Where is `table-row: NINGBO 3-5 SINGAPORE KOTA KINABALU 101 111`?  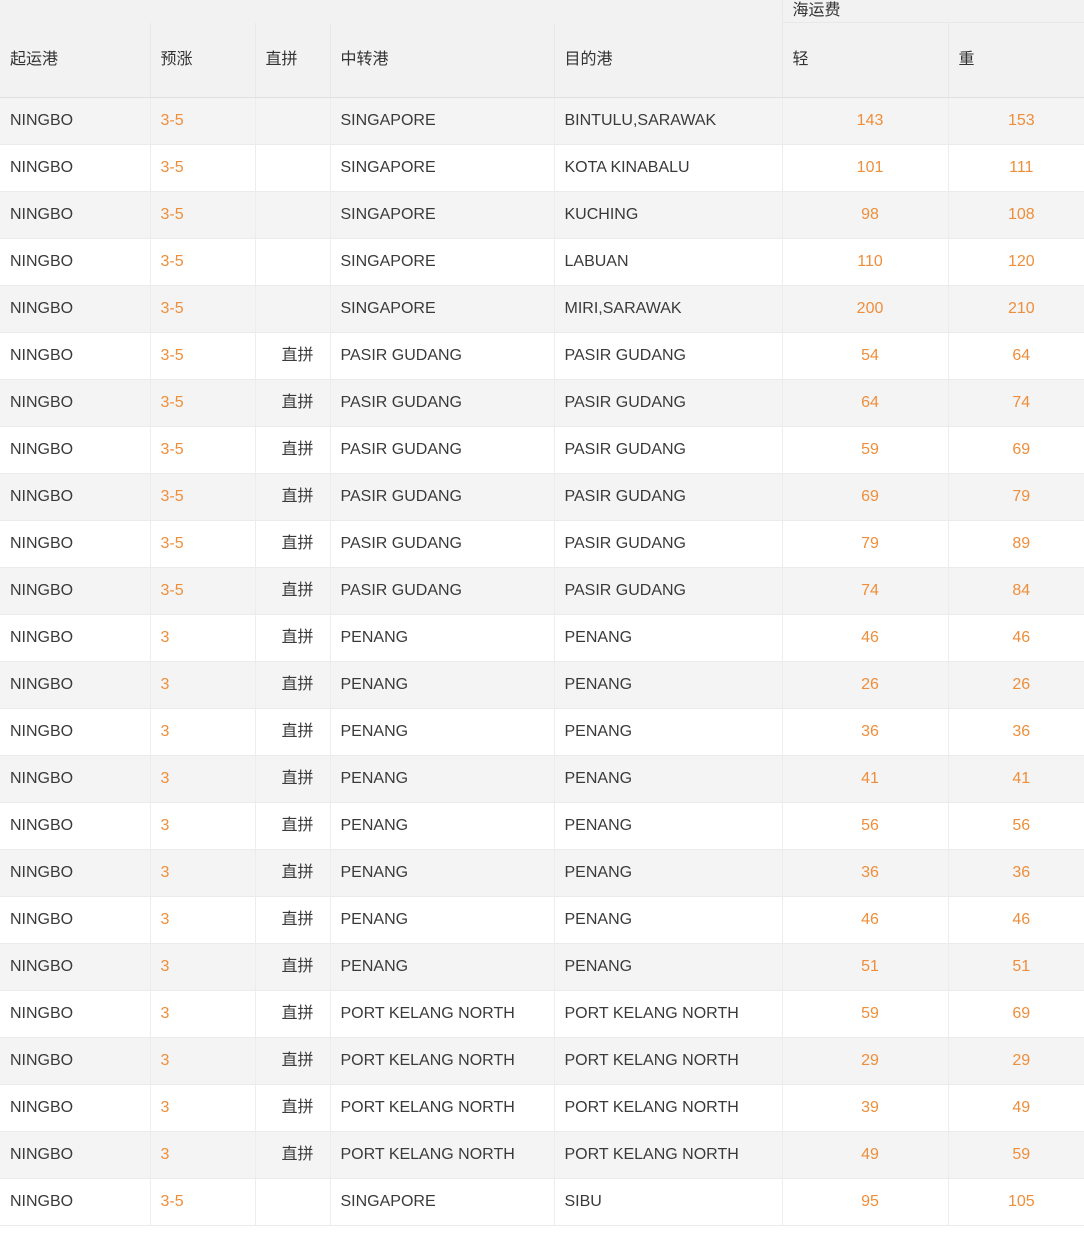 table-row: NINGBO 3-5 SINGAPORE KOTA KINABALU 101 111 is located at coordinates (542, 168).